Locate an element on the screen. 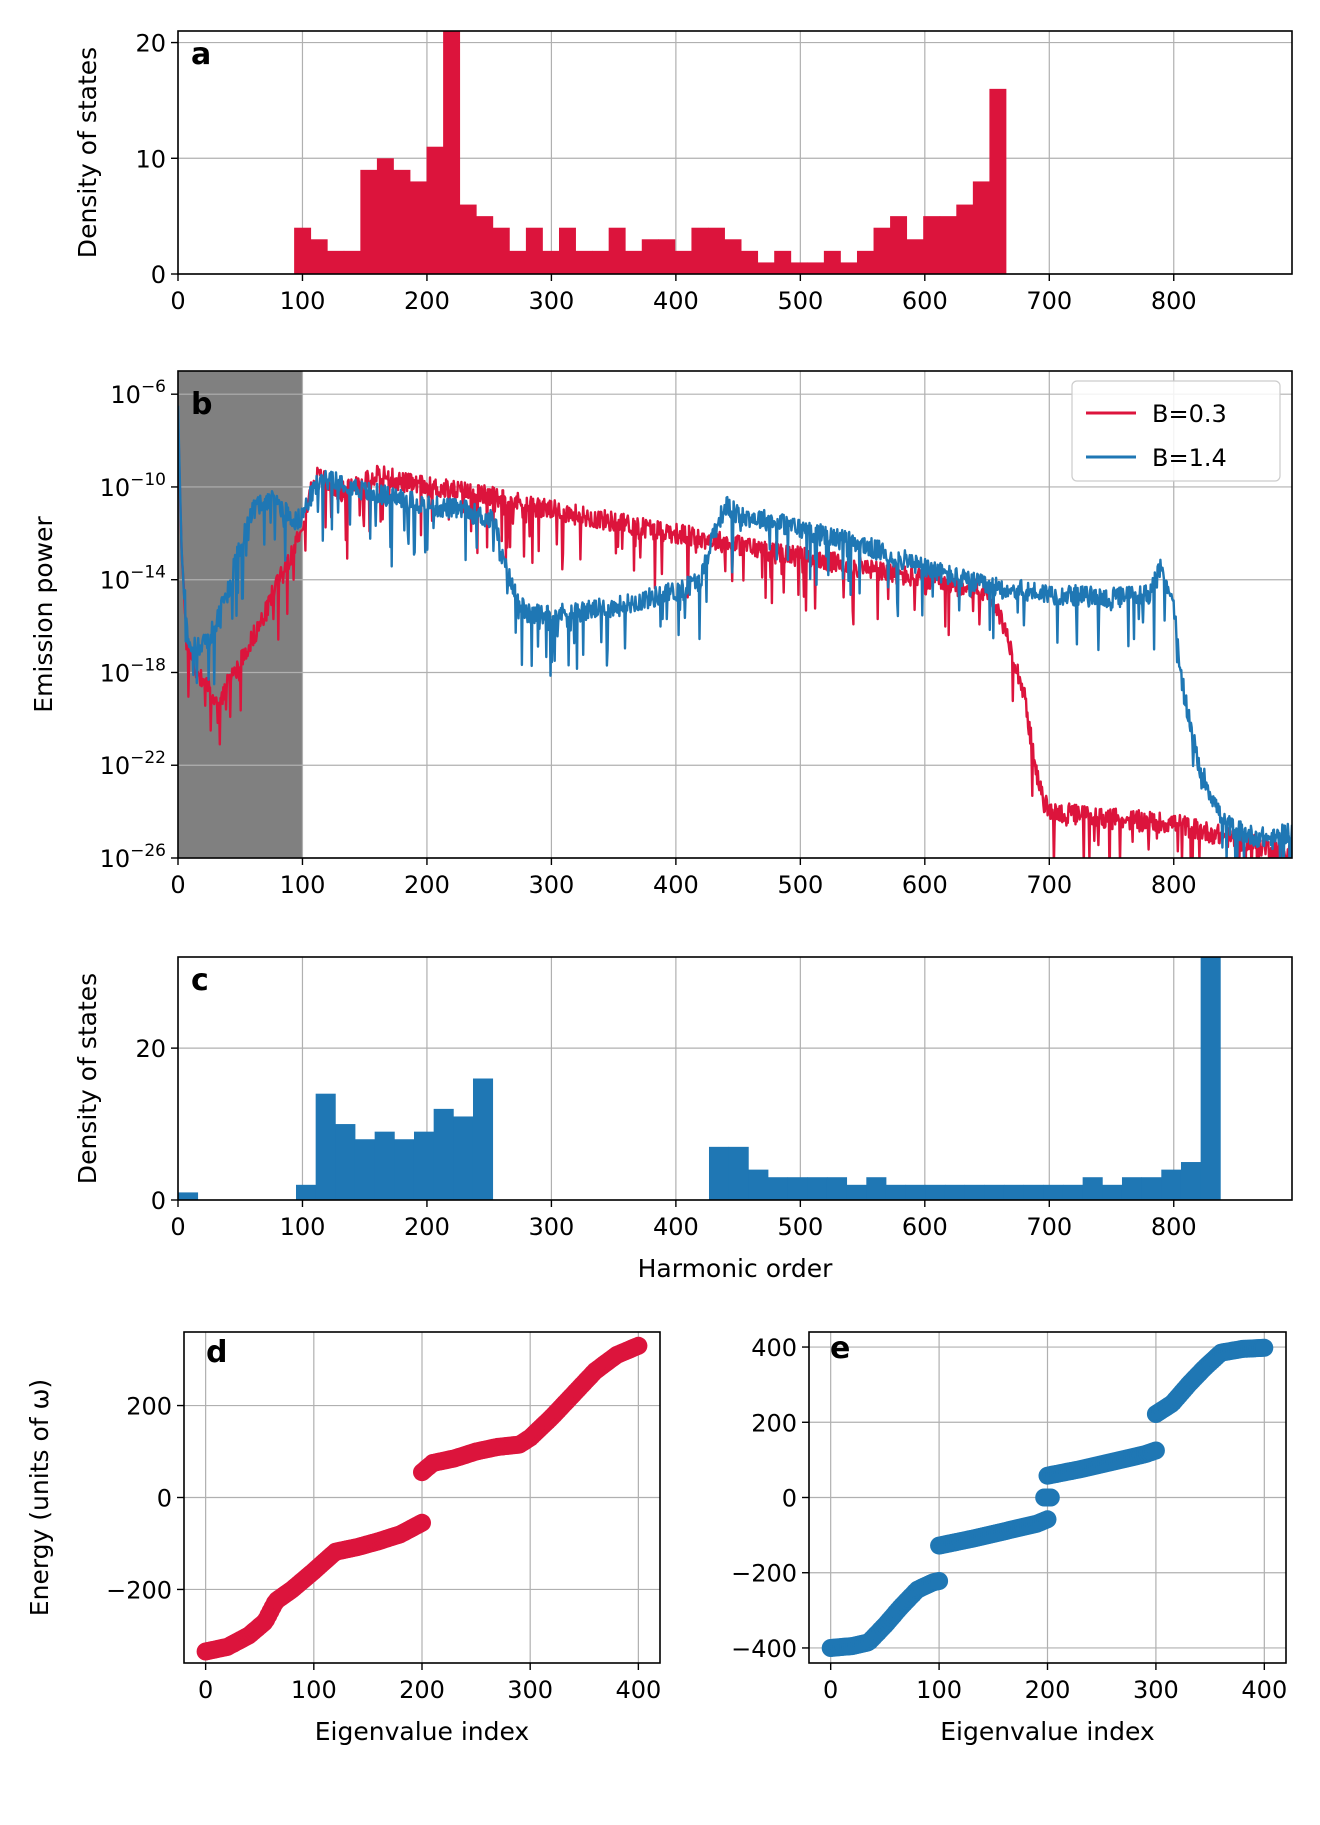 This screenshot has width=1320, height=1825. scatter-points is located at coordinates (422, 1498).